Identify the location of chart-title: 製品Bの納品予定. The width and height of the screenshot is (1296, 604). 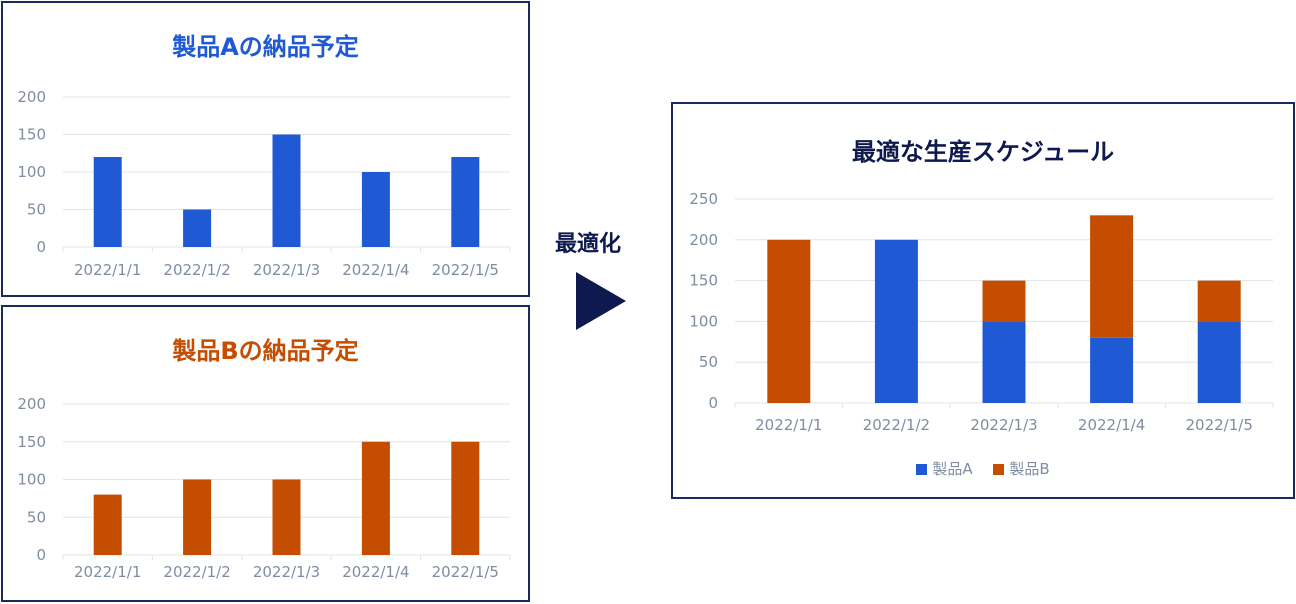
(265, 351).